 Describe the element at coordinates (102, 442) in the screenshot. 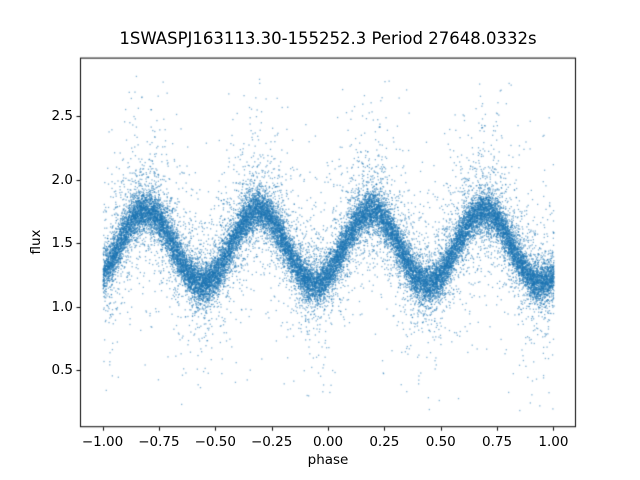

I see `x-tick-label: −1.00` at that location.